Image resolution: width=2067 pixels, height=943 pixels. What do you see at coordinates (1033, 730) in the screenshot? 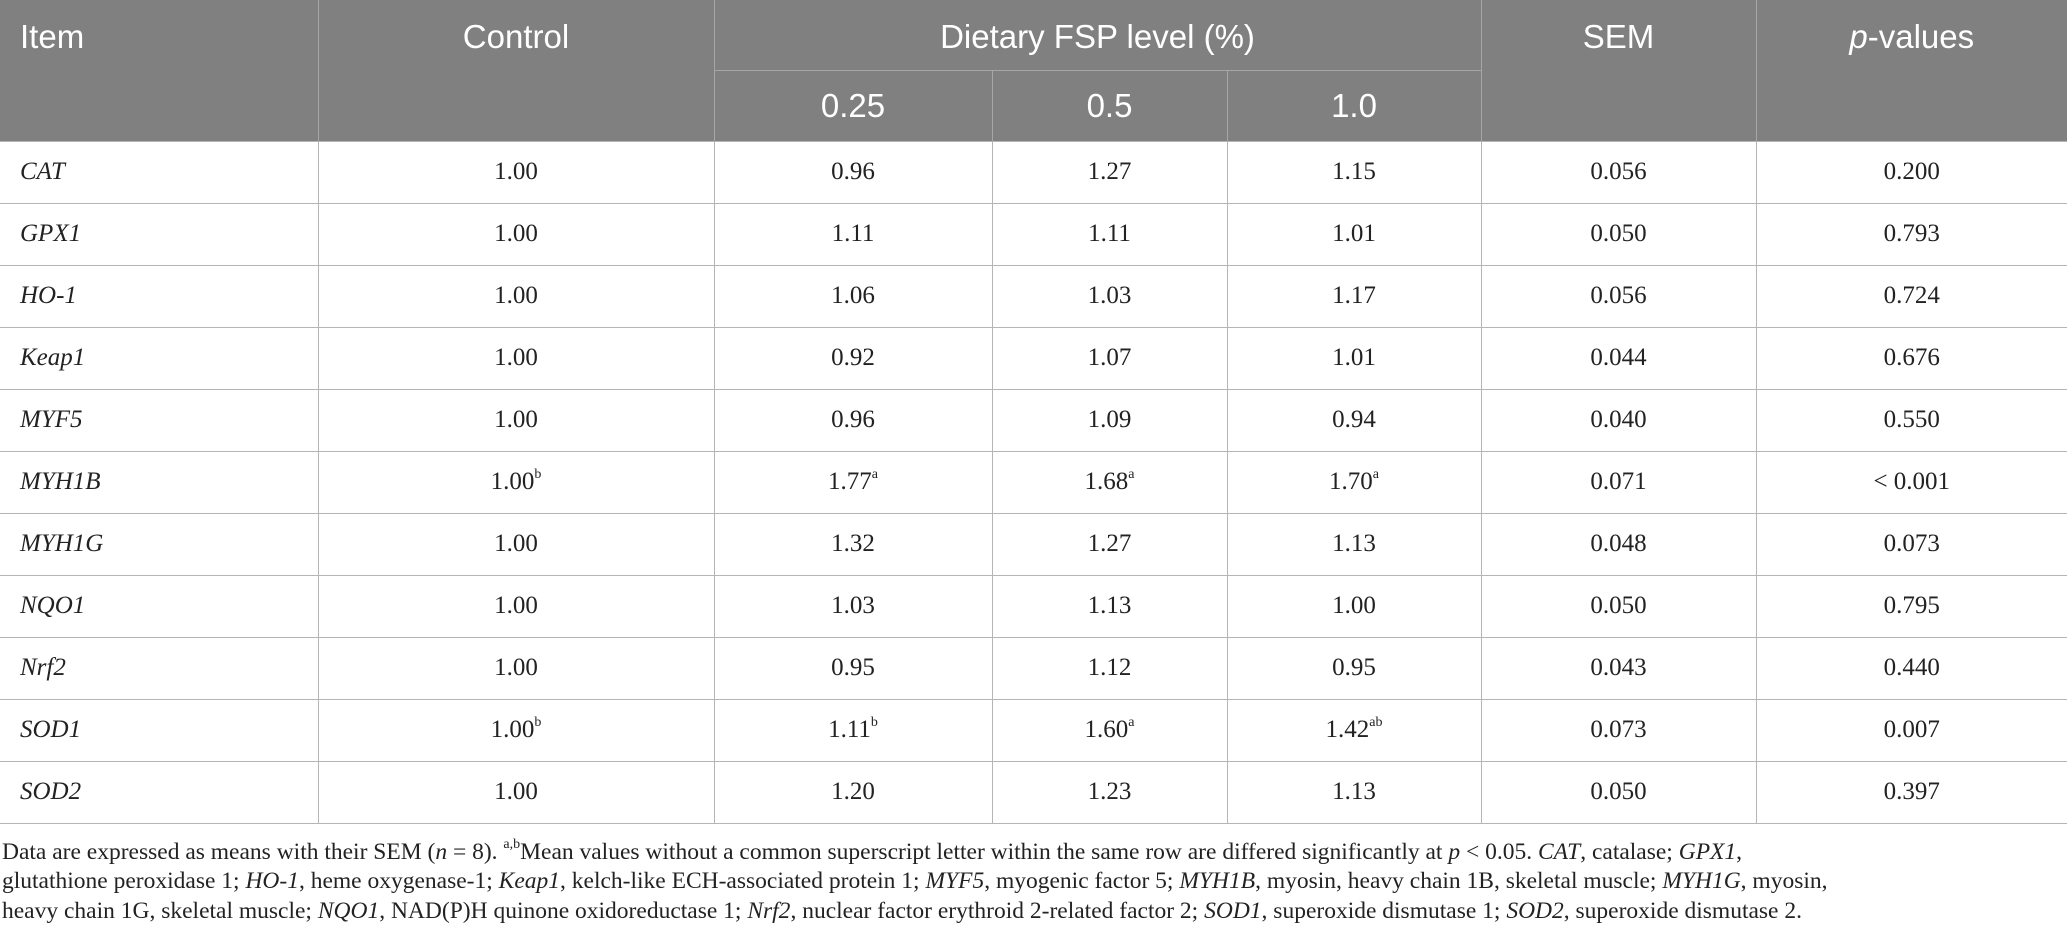
I see `table-row: SOD1 1.00b 1.11b 1.60a 1.42ab 0.073 0.007` at bounding box center [1033, 730].